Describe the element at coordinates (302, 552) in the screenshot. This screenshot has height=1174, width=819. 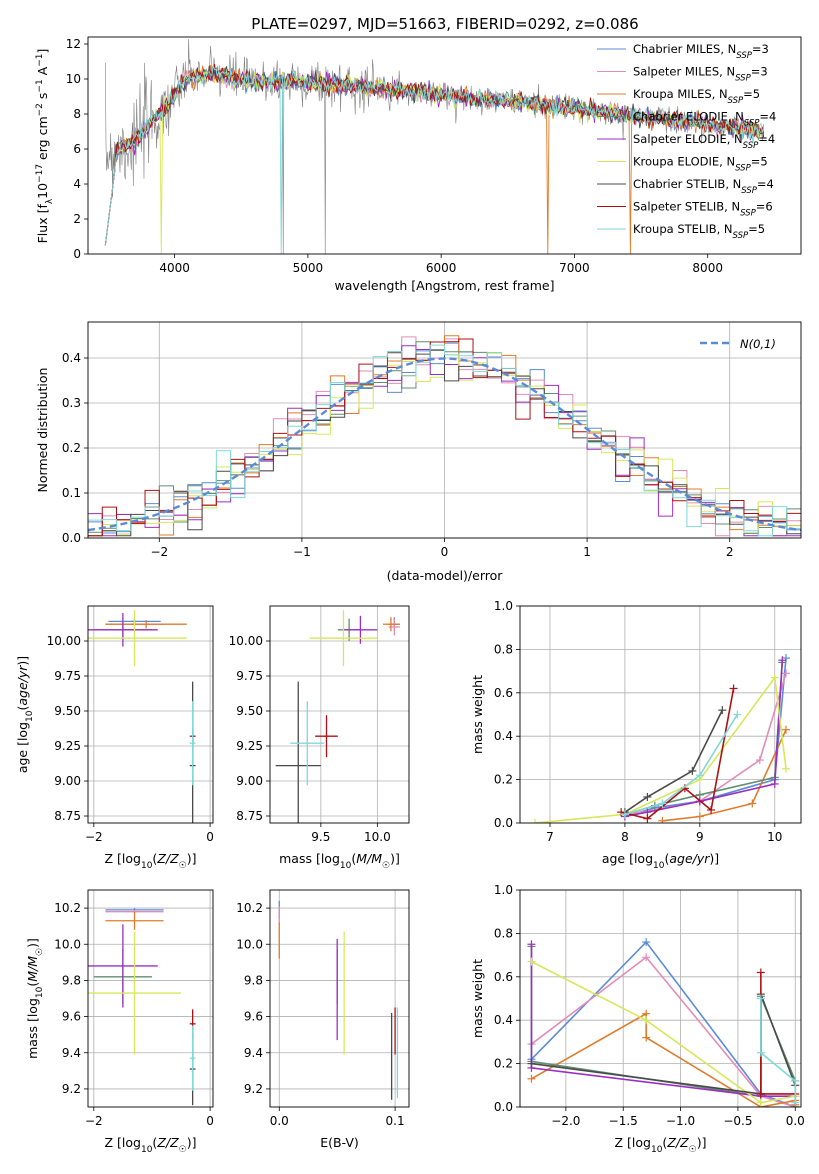
I see `x-tick-label: −1` at that location.